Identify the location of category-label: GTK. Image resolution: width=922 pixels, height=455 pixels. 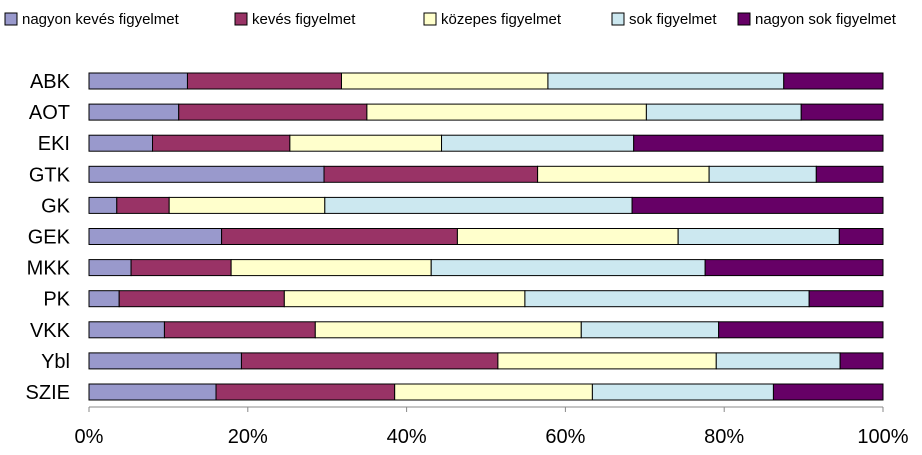
(50, 175).